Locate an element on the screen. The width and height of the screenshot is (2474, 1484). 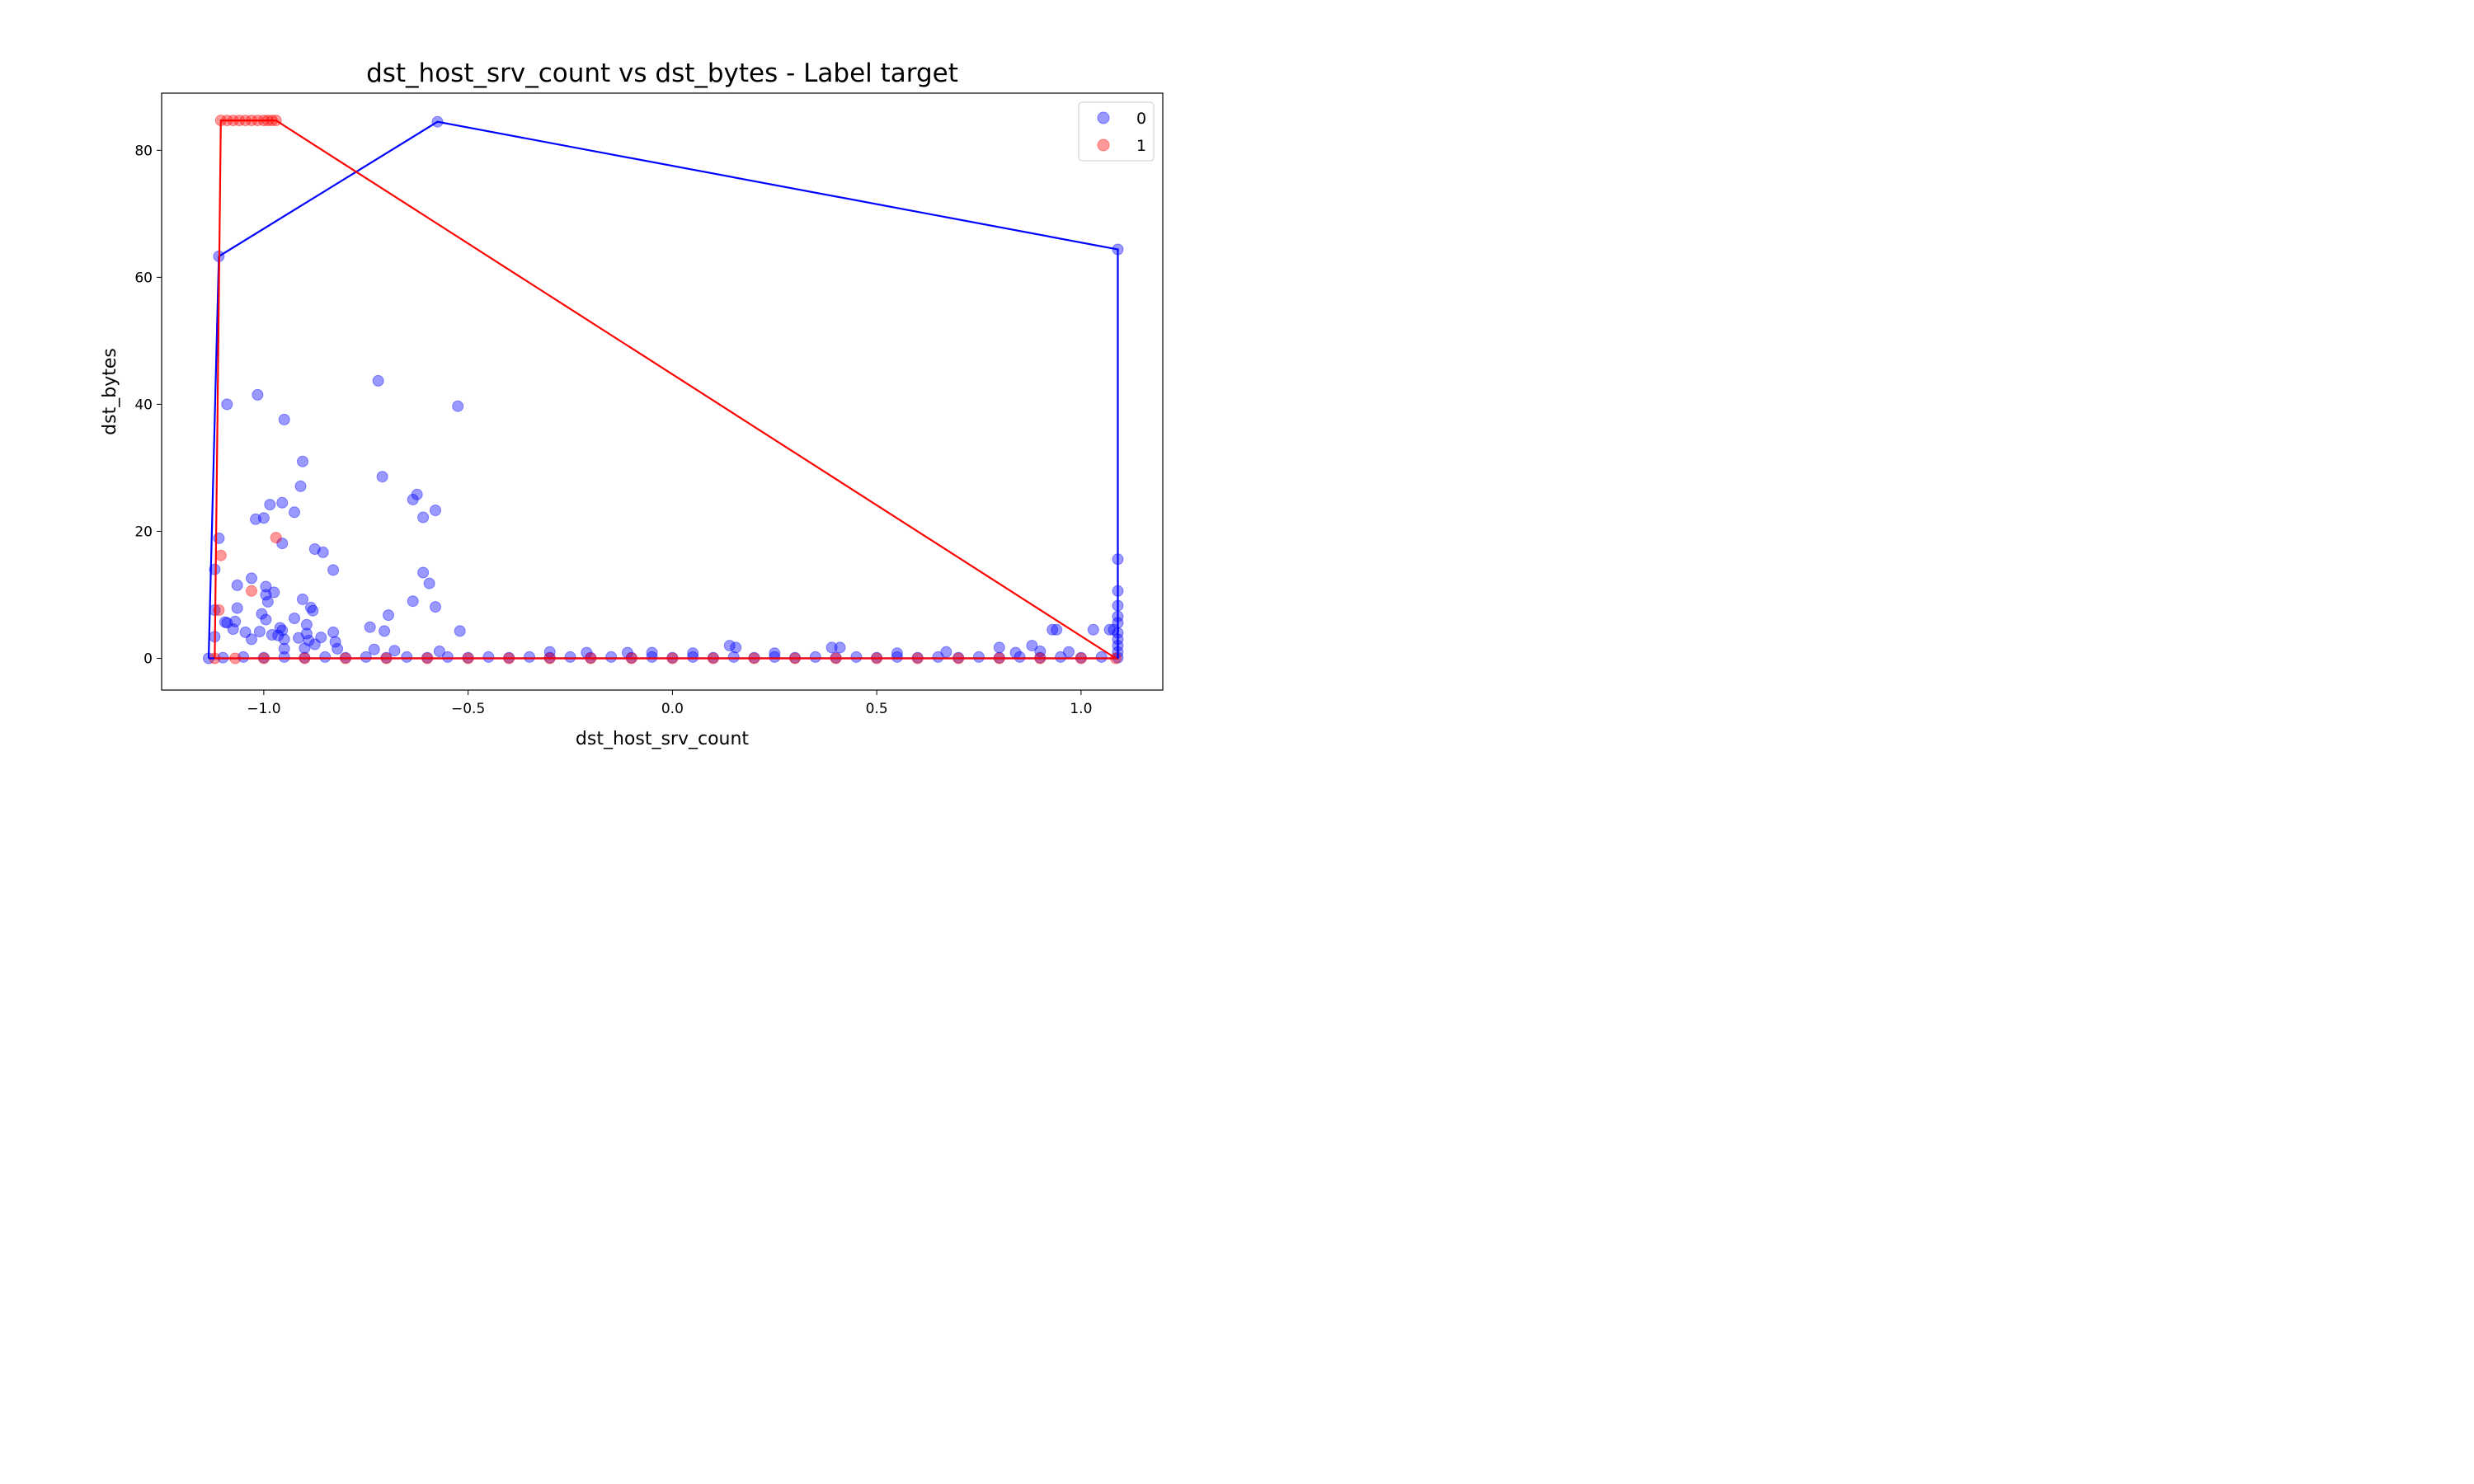
y-tick-label: 60 is located at coordinates (143, 278).